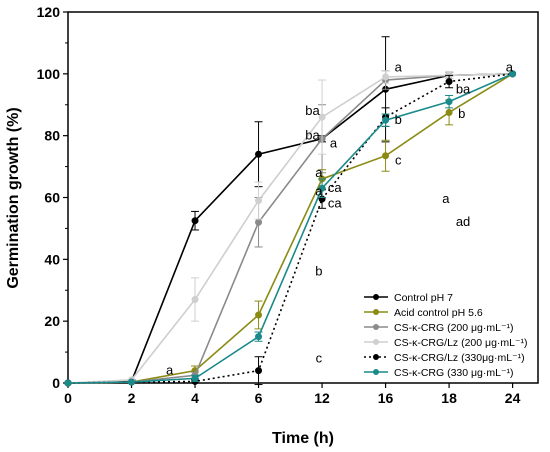 This screenshot has height=452, width=550. What do you see at coordinates (56, 383) in the screenshot?
I see `y-tick-label: 0` at bounding box center [56, 383].